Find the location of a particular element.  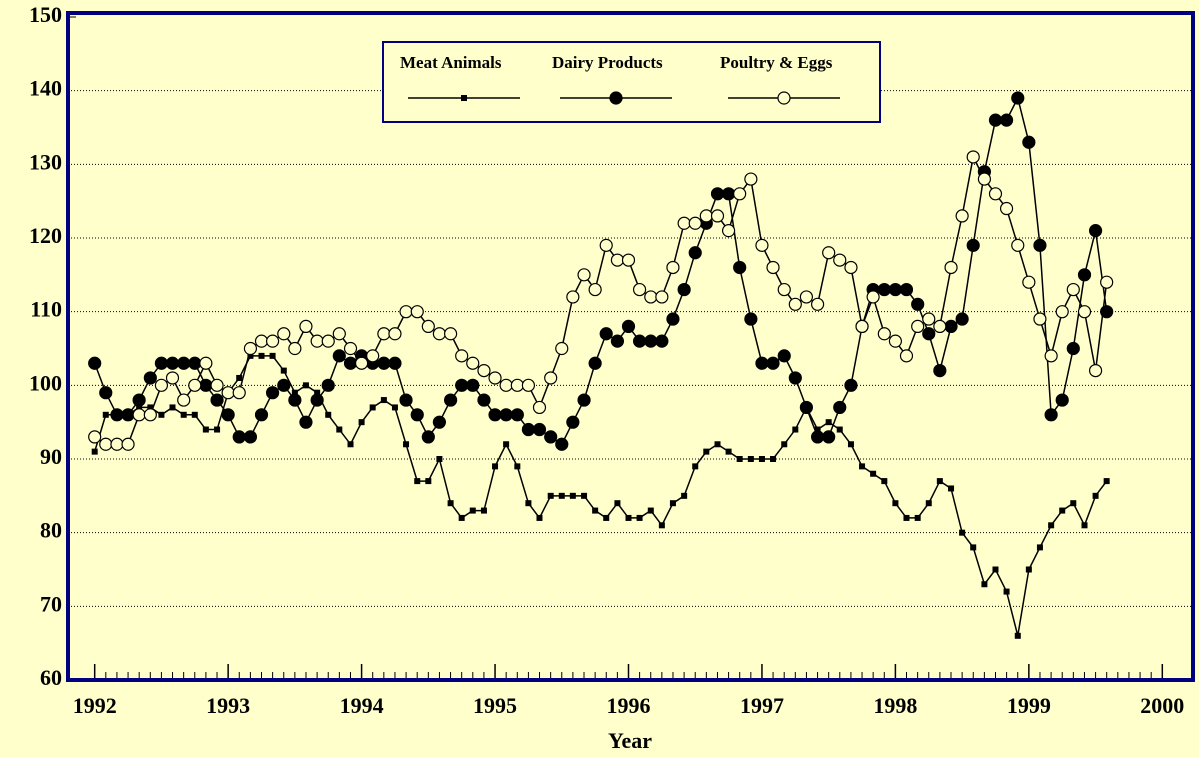

x-tick-label: 1997 is located at coordinates (762, 705).